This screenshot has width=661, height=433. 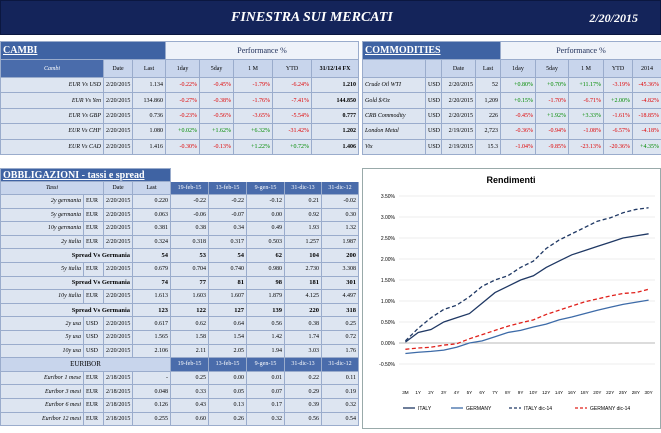 What do you see at coordinates (405, 392) in the screenshot?
I see `x-tick-label: 3M` at bounding box center [405, 392].